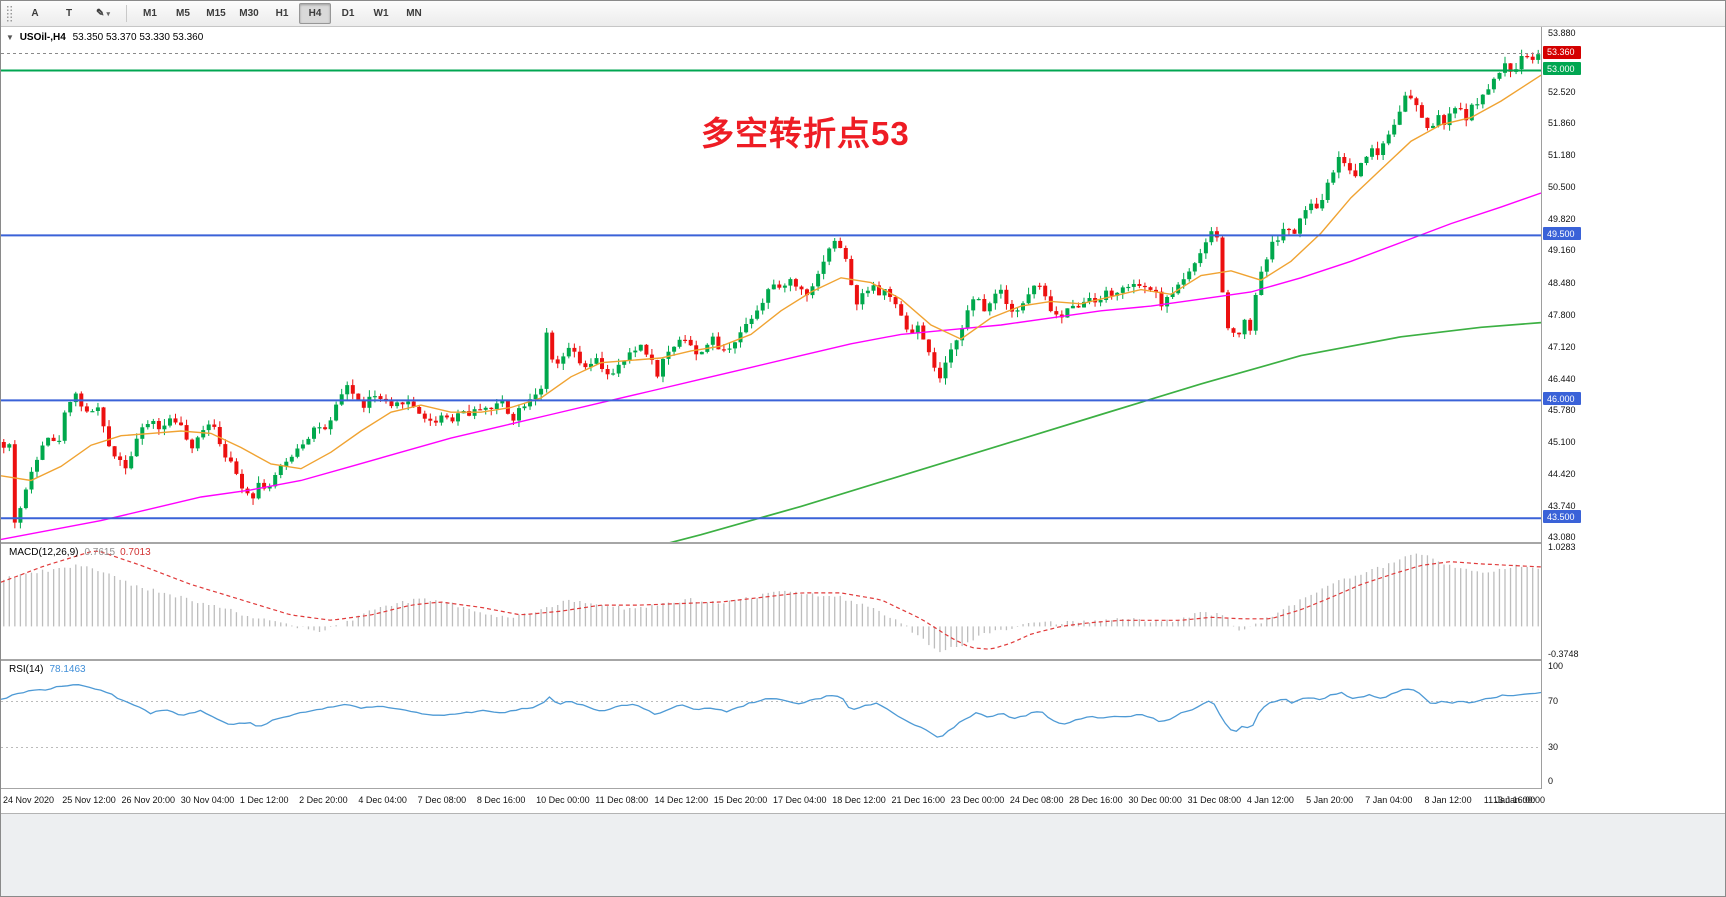 Image resolution: width=1726 pixels, height=897 pixels. Describe the element at coordinates (216, 13) in the screenshot. I see `timeframe-m15-button: M15` at that location.